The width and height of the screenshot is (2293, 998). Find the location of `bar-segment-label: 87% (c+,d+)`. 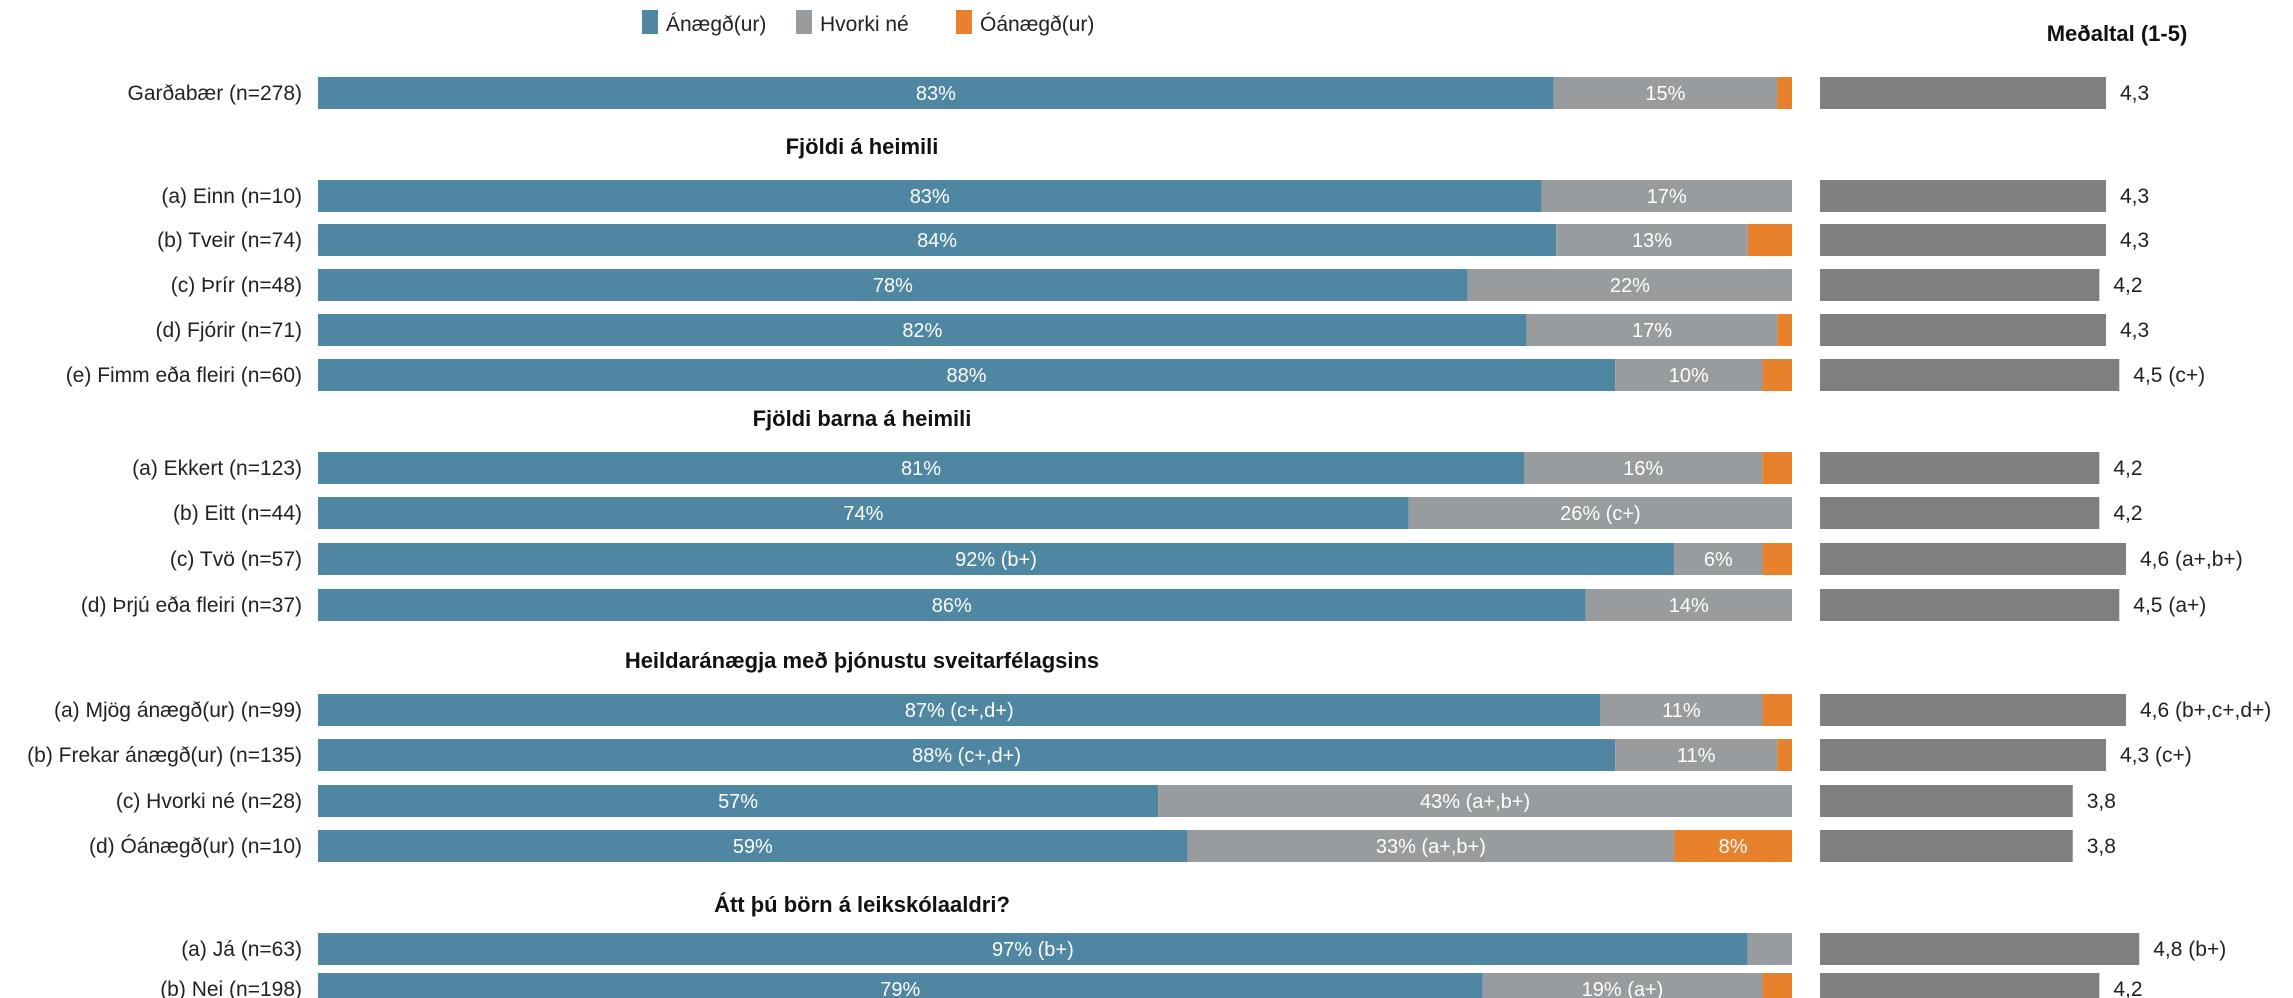

bar-segment-label: 87% (c+,d+) is located at coordinates (959, 711).